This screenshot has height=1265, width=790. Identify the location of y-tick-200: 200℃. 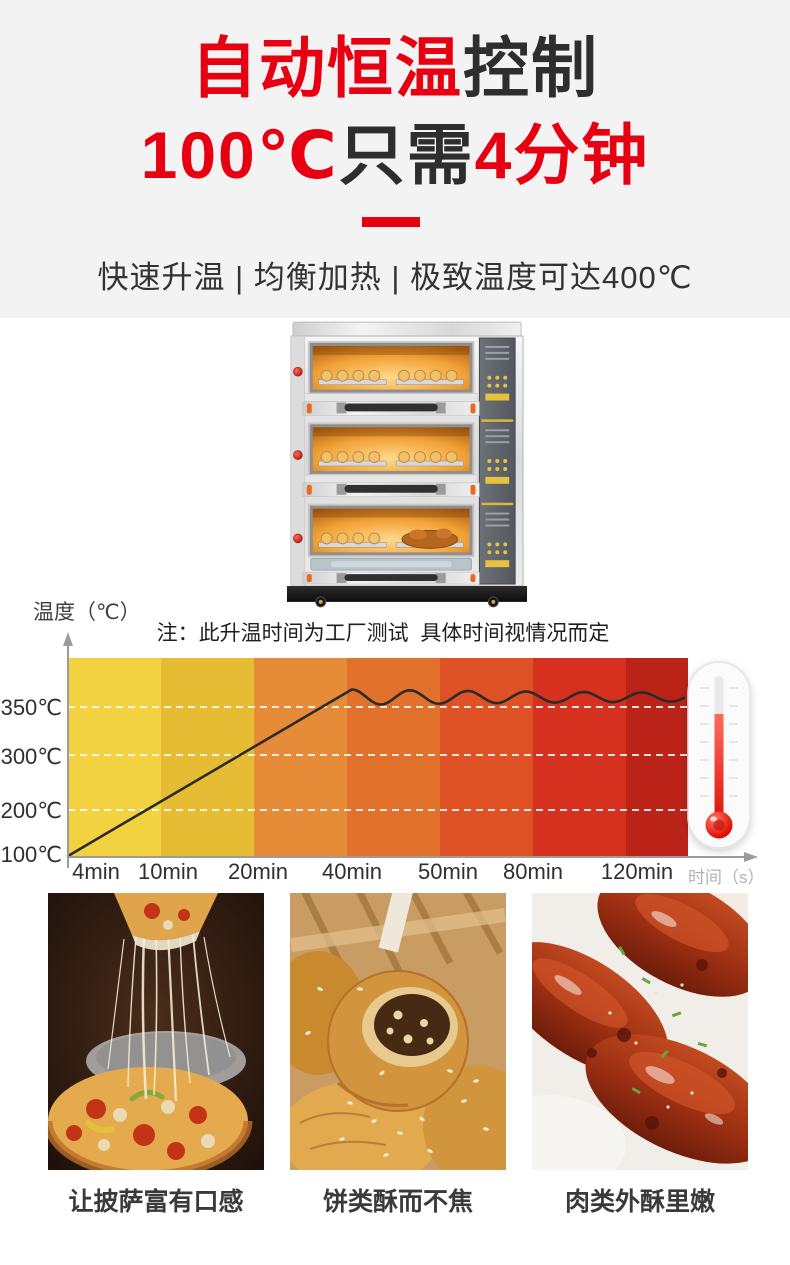
(31, 810).